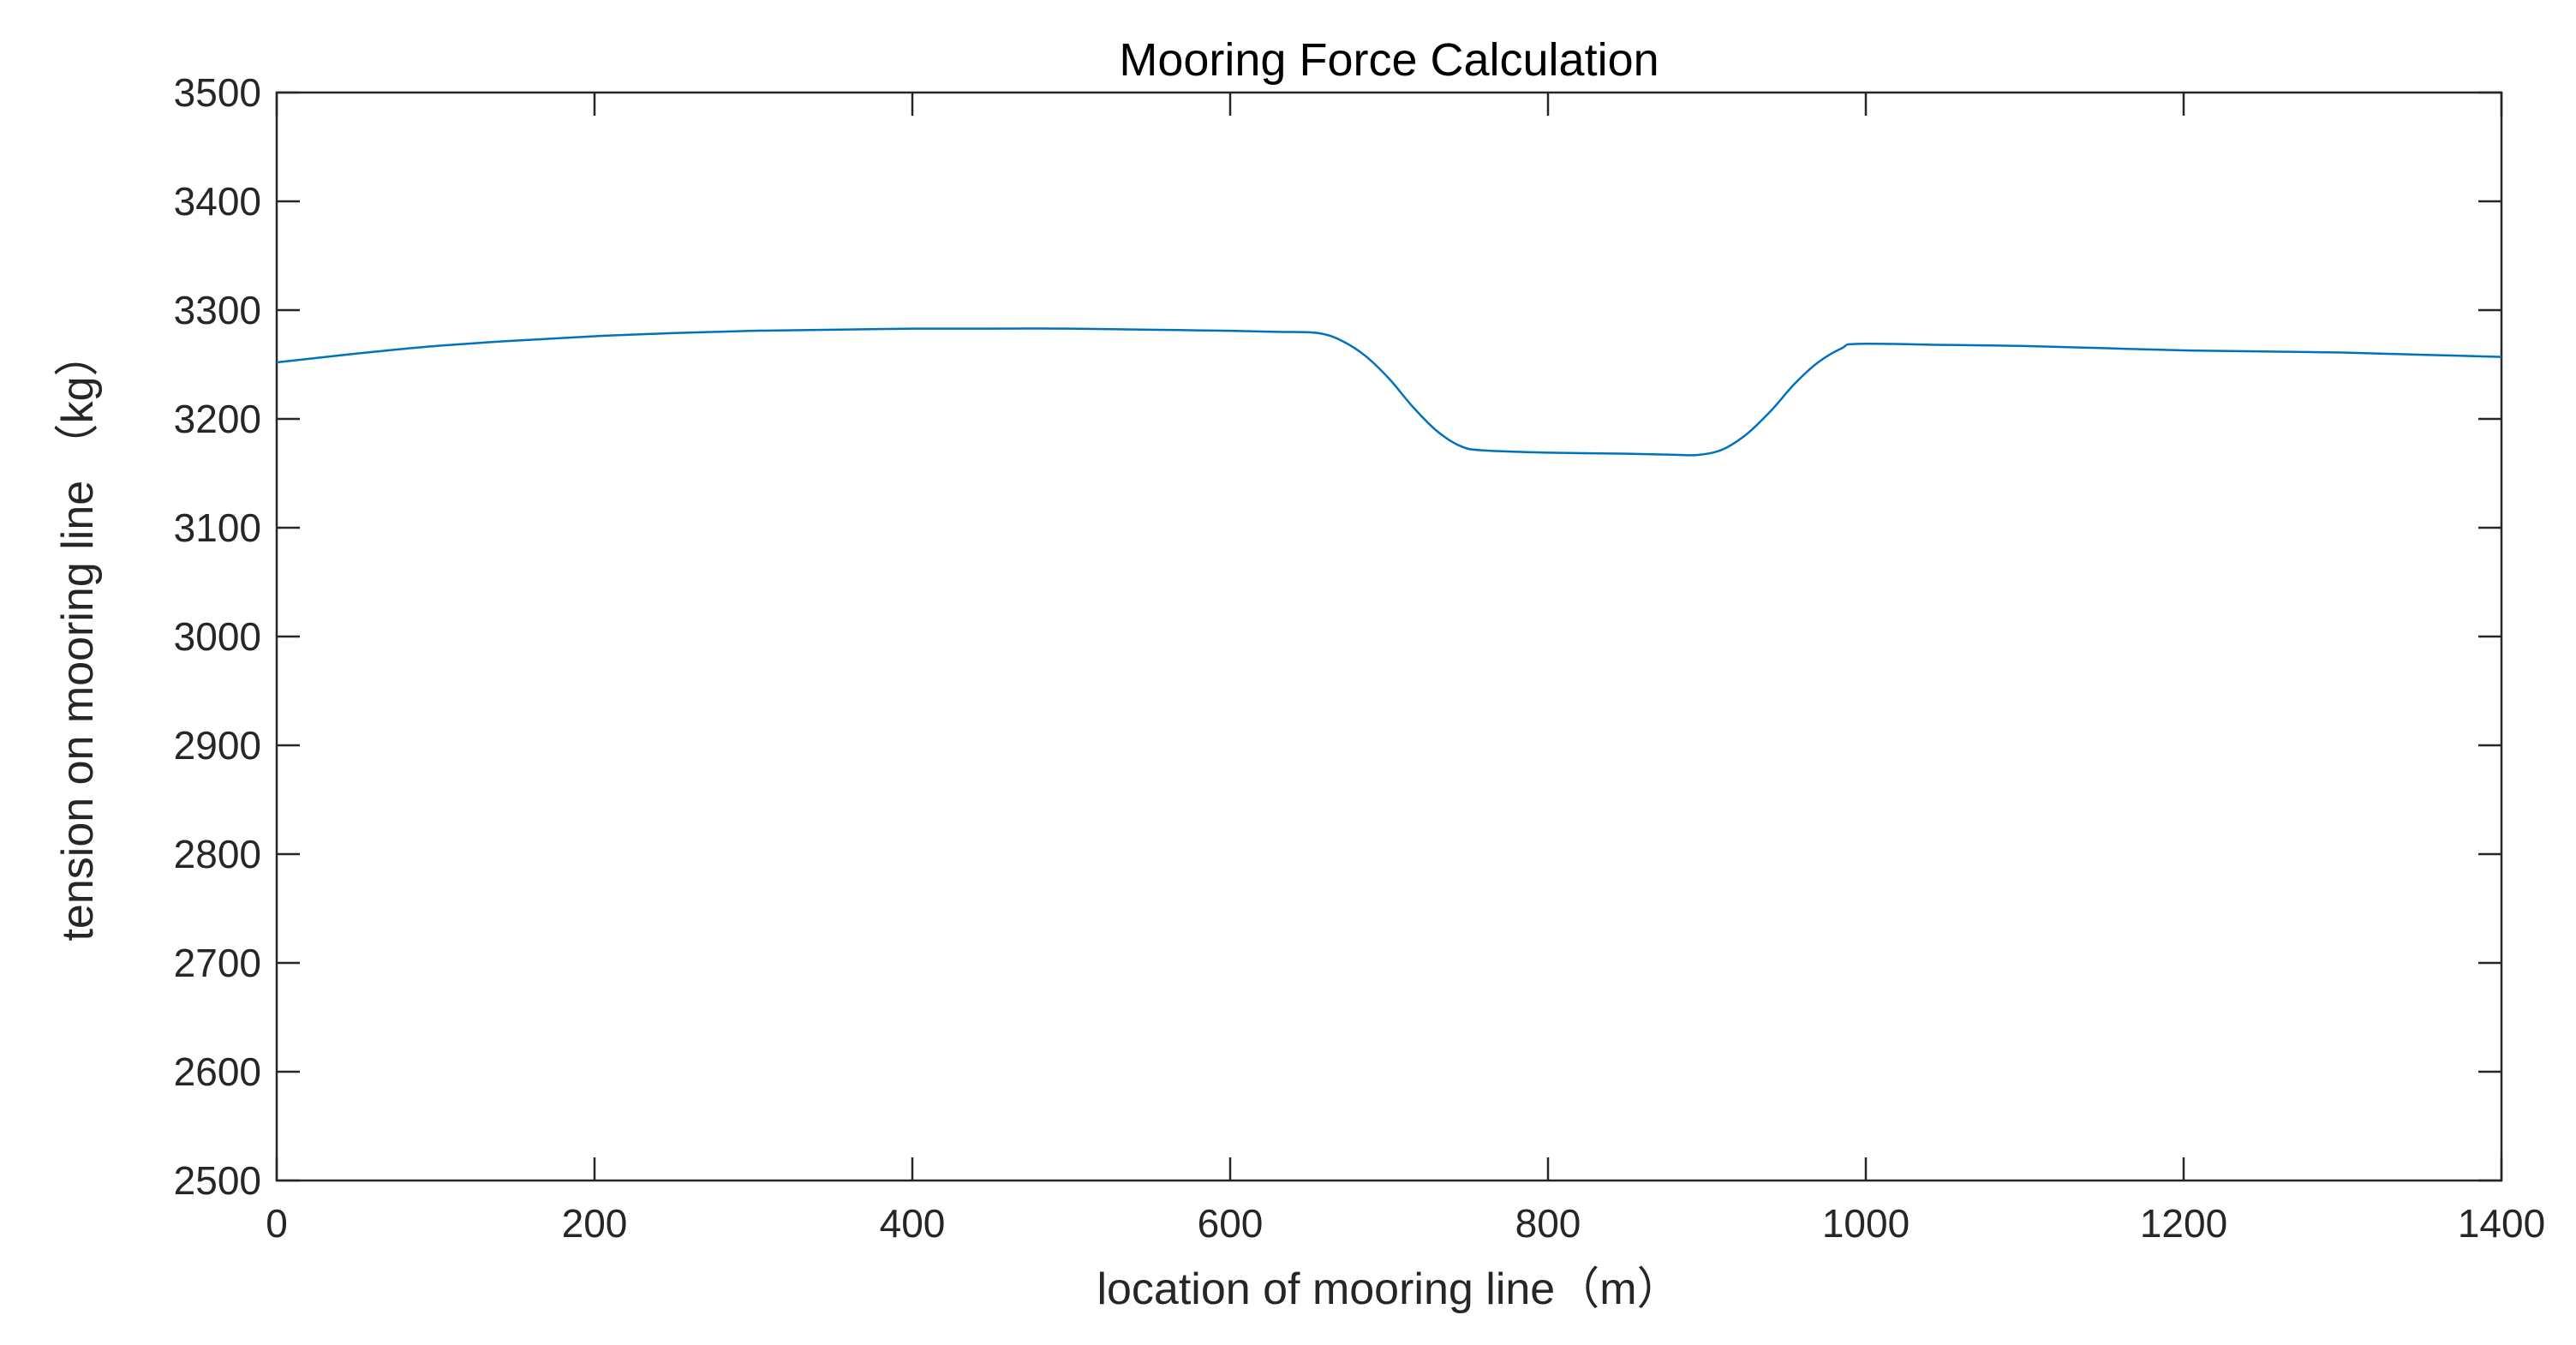  Describe the element at coordinates (1548, 1223) in the screenshot. I see `x-tick-label: 800` at that location.